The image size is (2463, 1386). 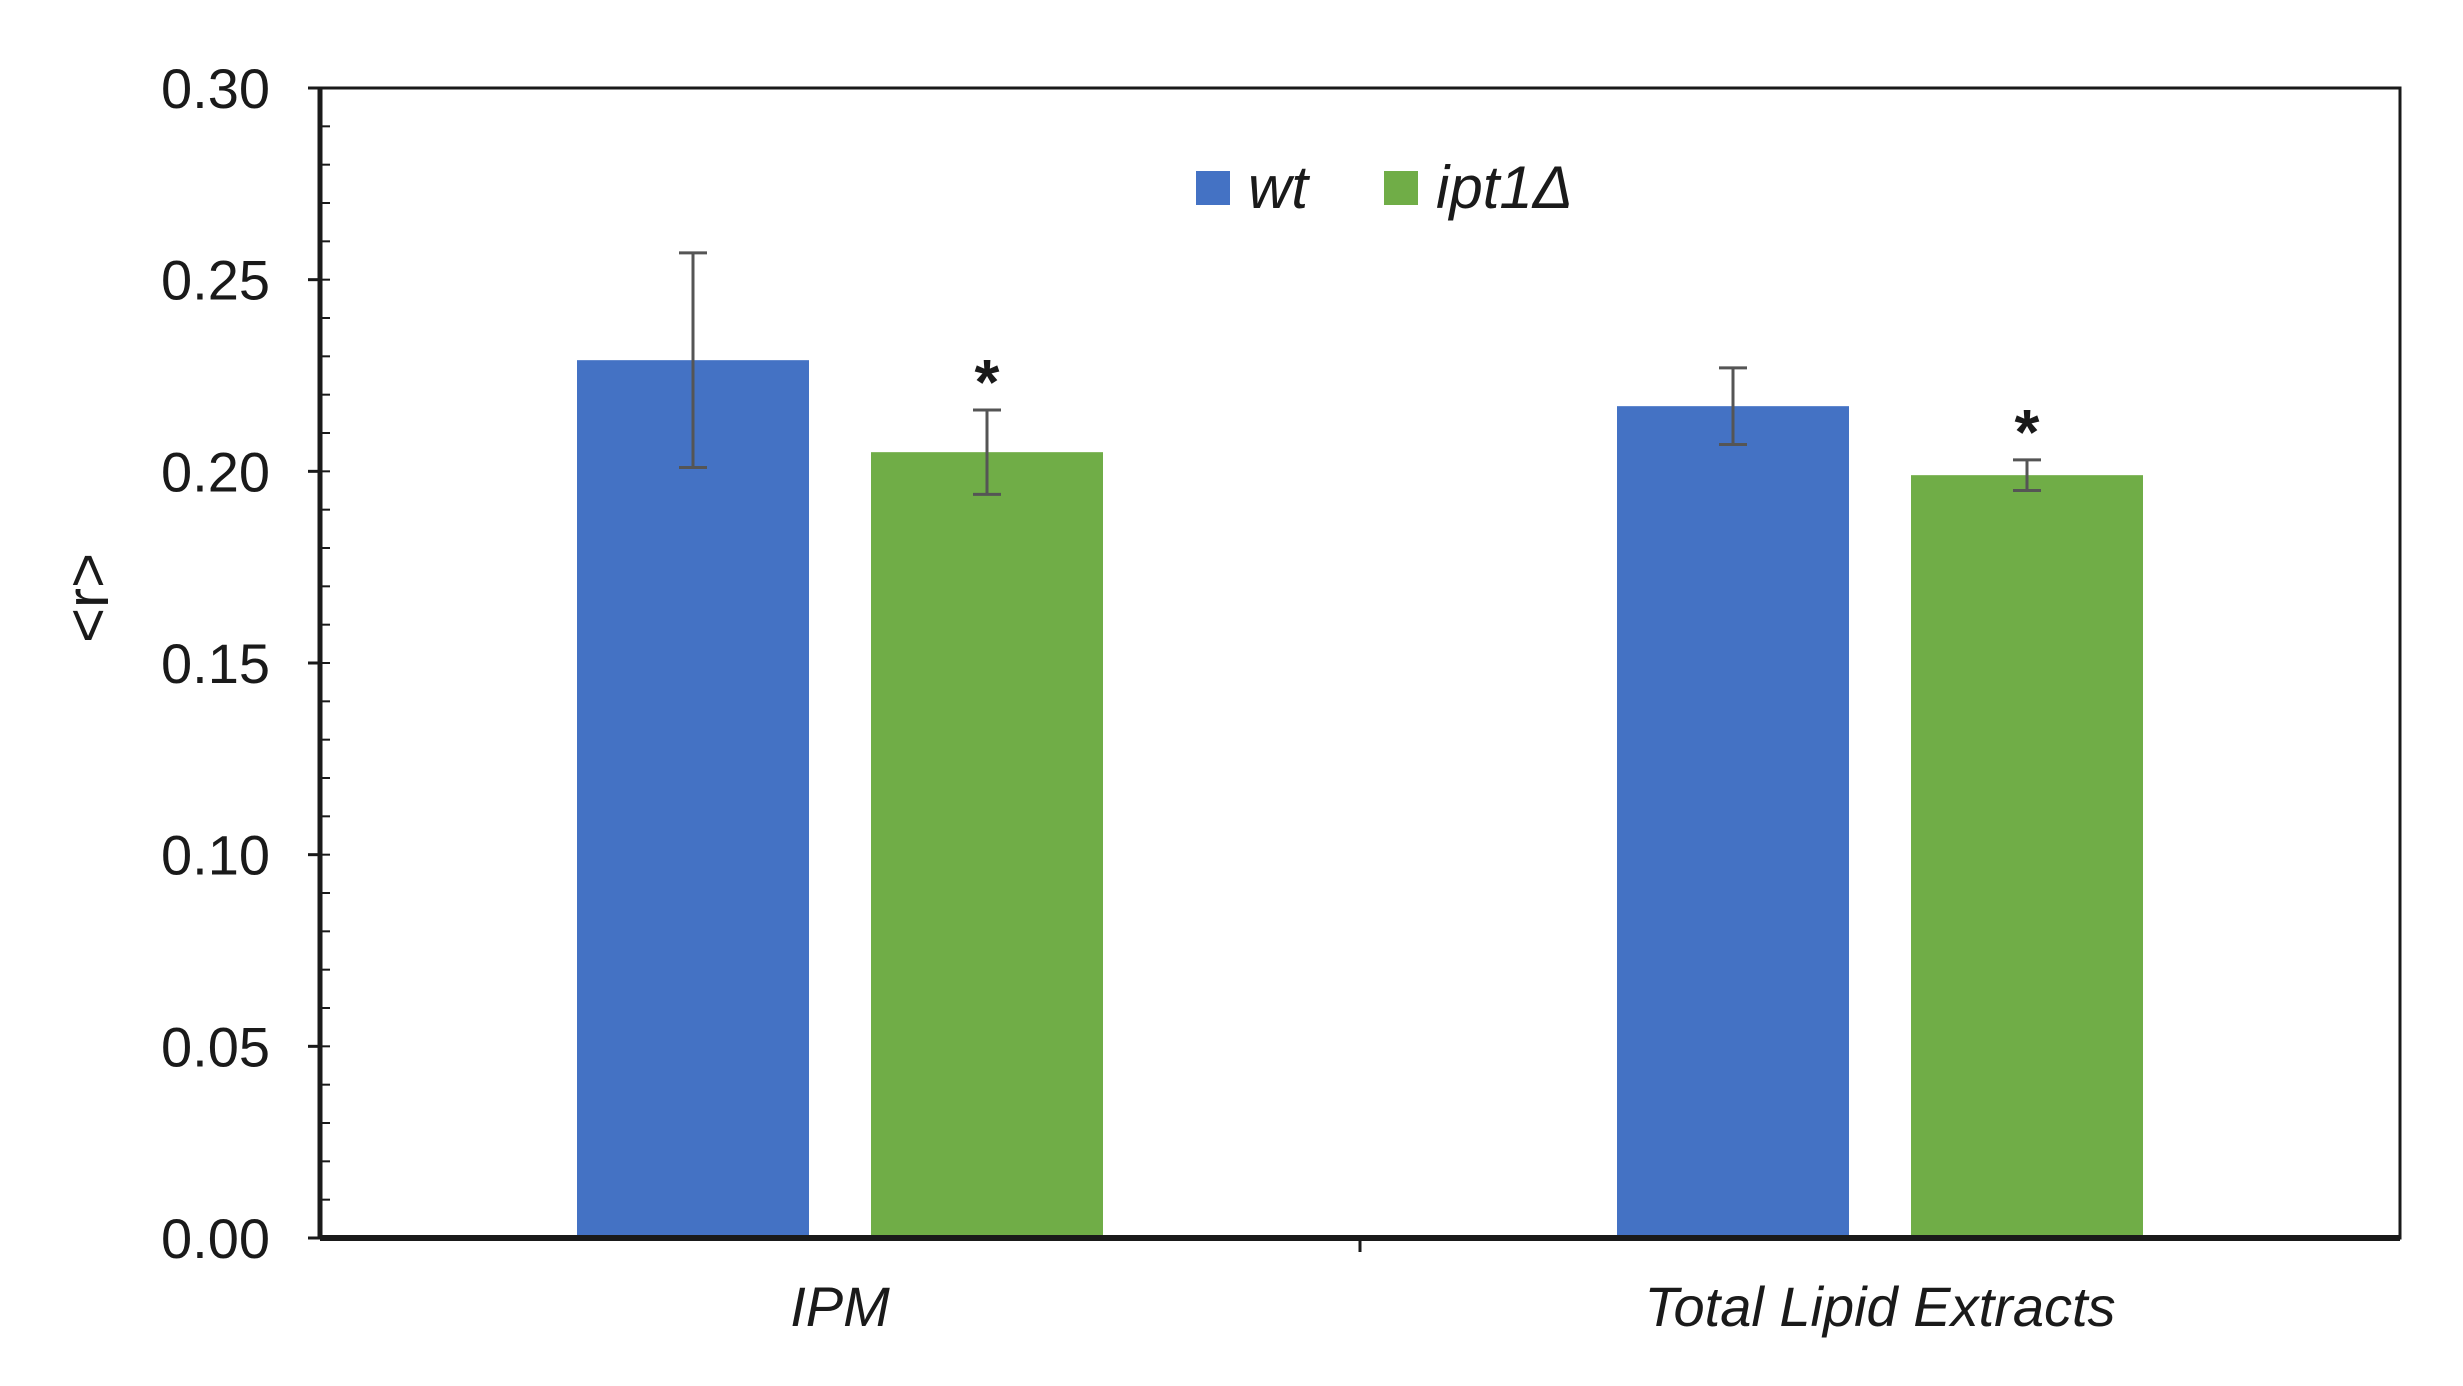 What do you see at coordinates (215, 1046) in the screenshot?
I see `y-tick-label: 0.05` at bounding box center [215, 1046].